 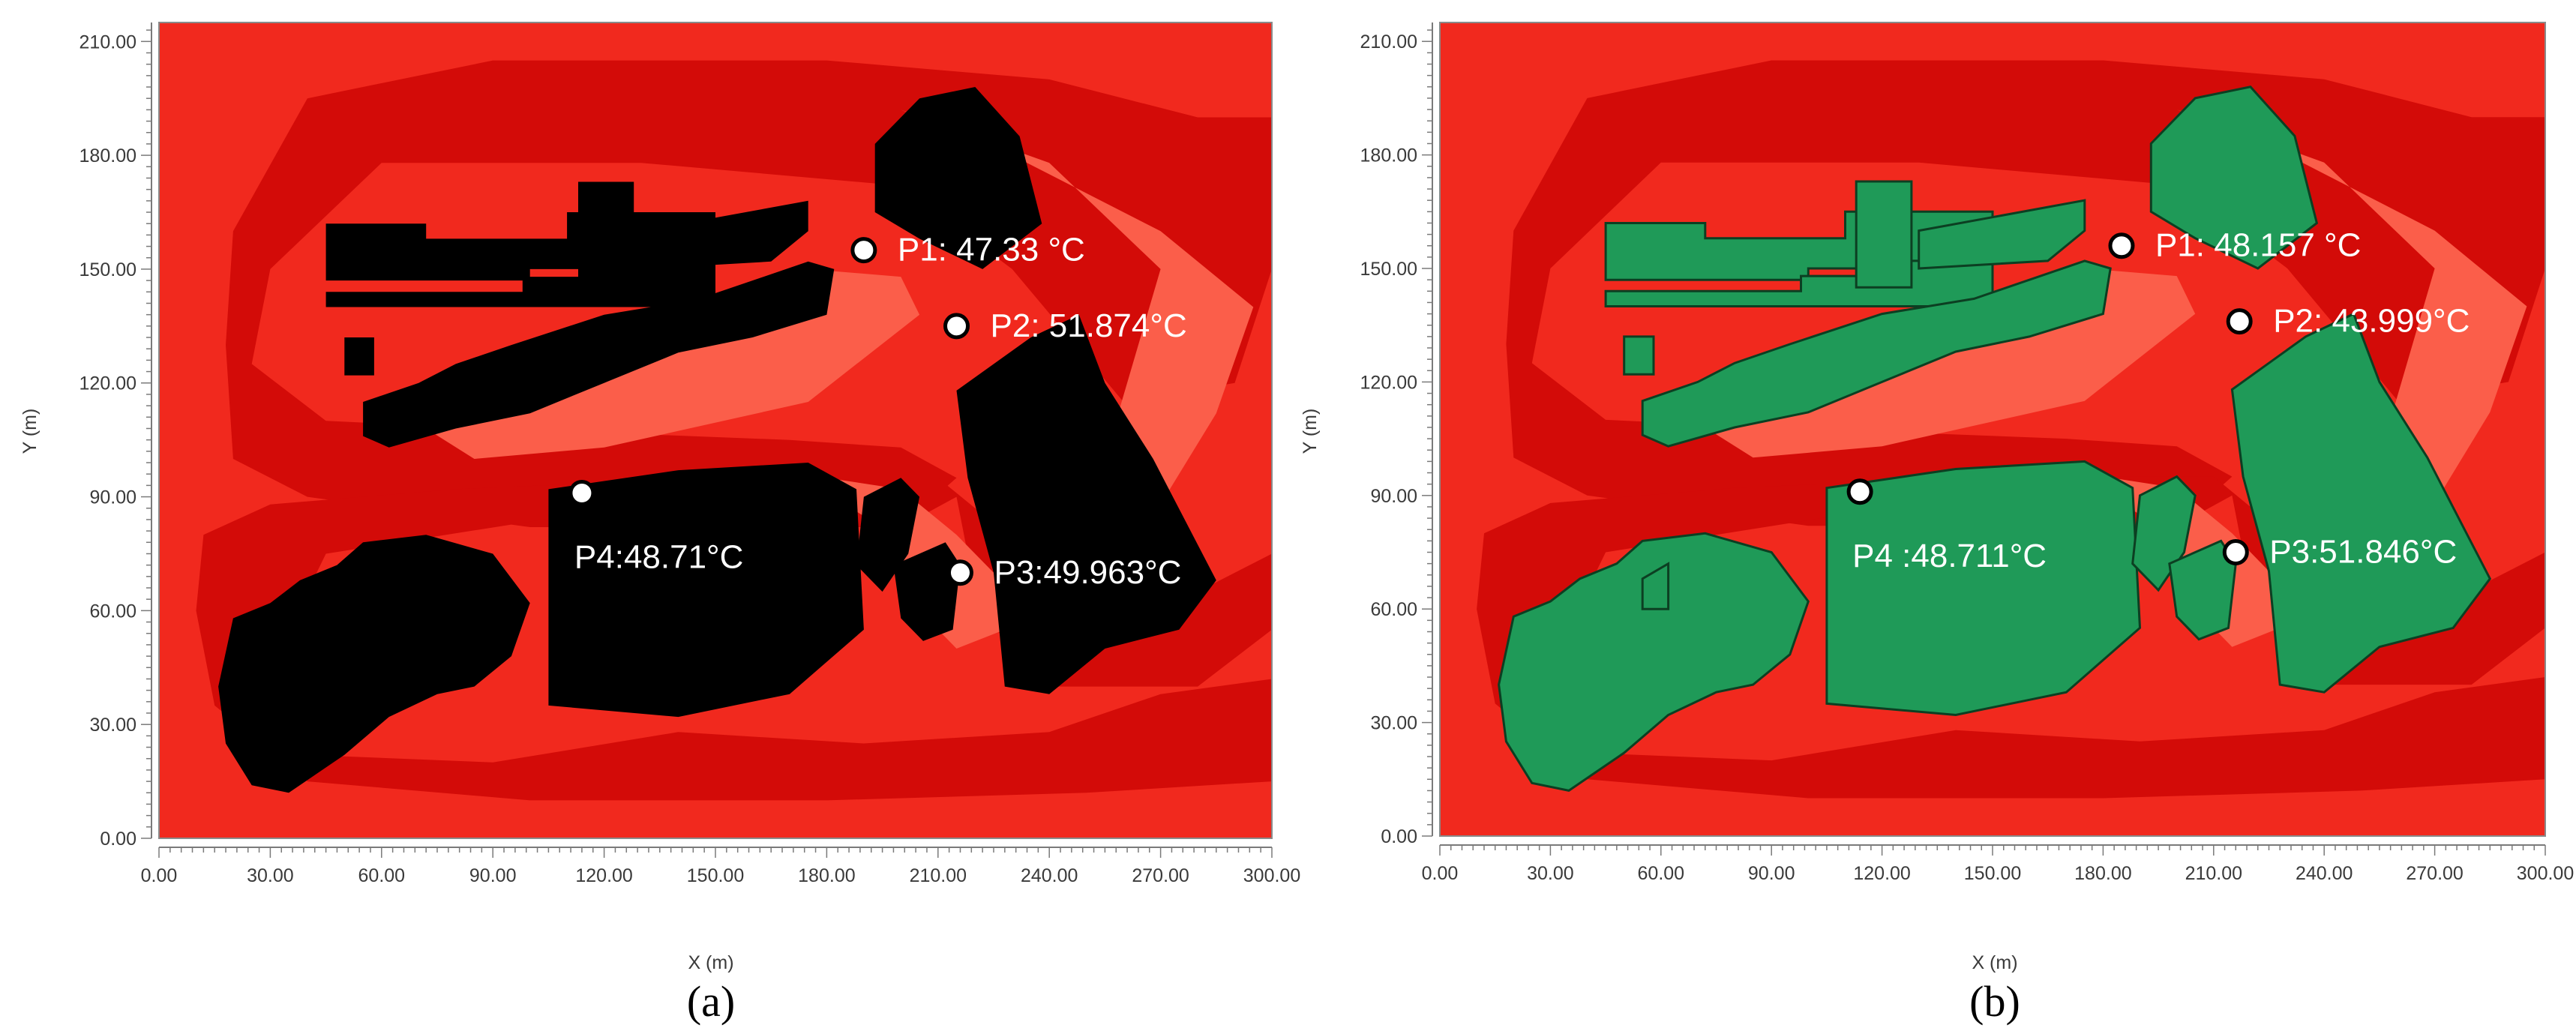 What do you see at coordinates (118, 840) in the screenshot?
I see `panel-a-y-tick-label: 0.00` at bounding box center [118, 840].